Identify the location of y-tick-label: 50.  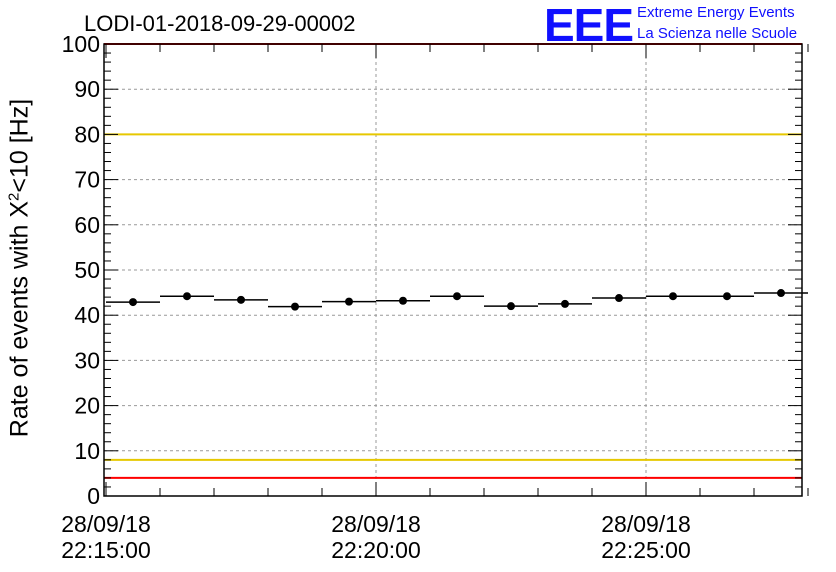
(87, 270).